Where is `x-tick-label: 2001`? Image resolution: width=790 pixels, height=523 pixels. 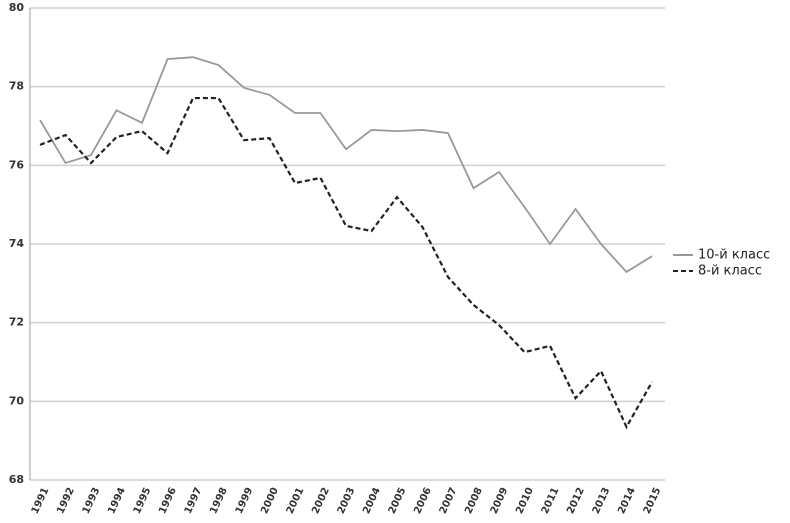
x-tick-label: 2001 is located at coordinates (296, 501).